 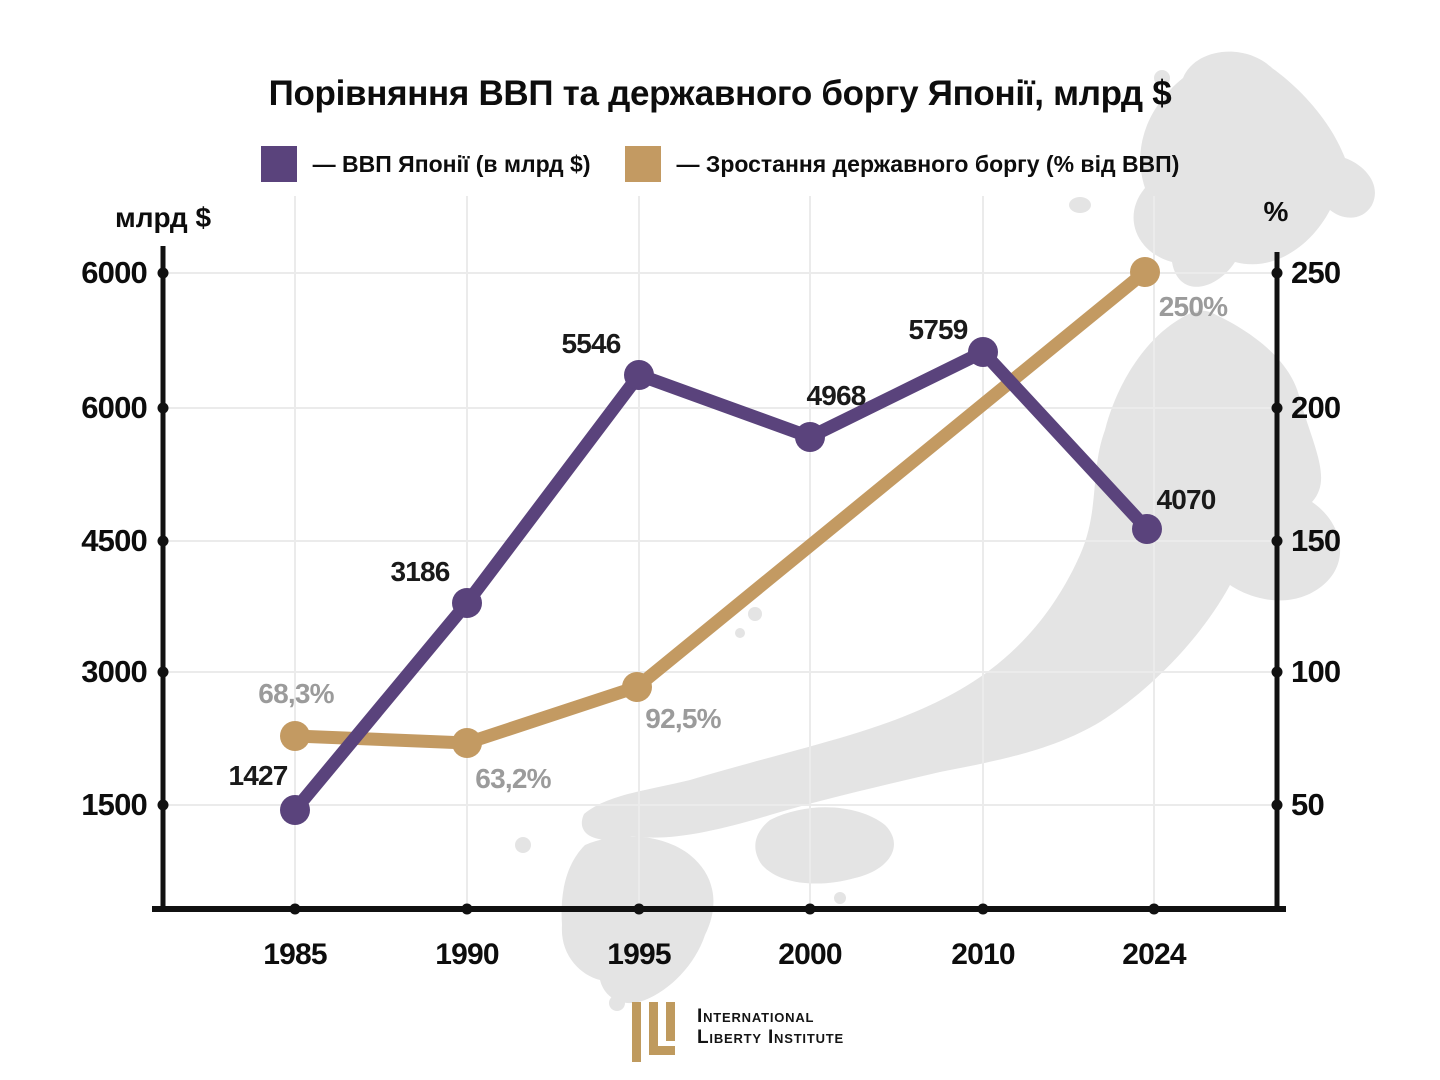 I want to click on gdp-value-label: 1427, so click(x=258, y=775).